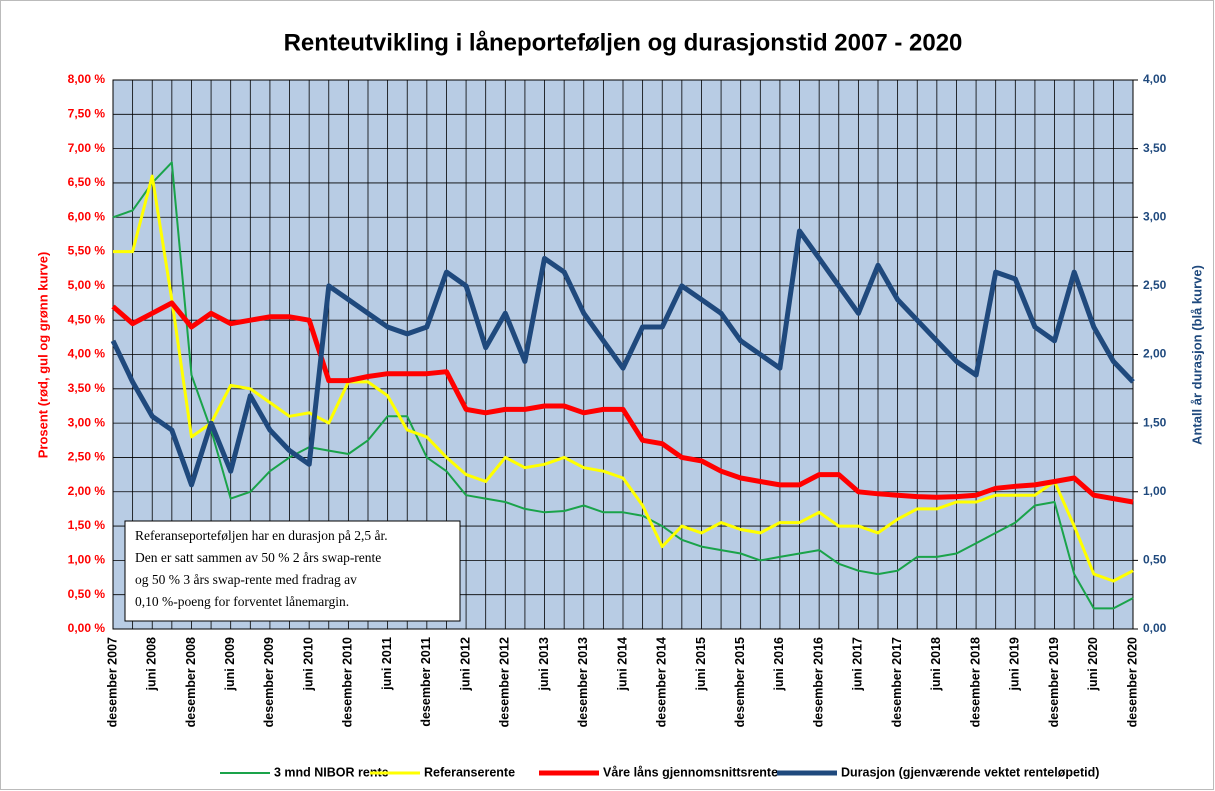  I want to click on legend-label: Våre låns gjennomsnittsrente, so click(690, 772).